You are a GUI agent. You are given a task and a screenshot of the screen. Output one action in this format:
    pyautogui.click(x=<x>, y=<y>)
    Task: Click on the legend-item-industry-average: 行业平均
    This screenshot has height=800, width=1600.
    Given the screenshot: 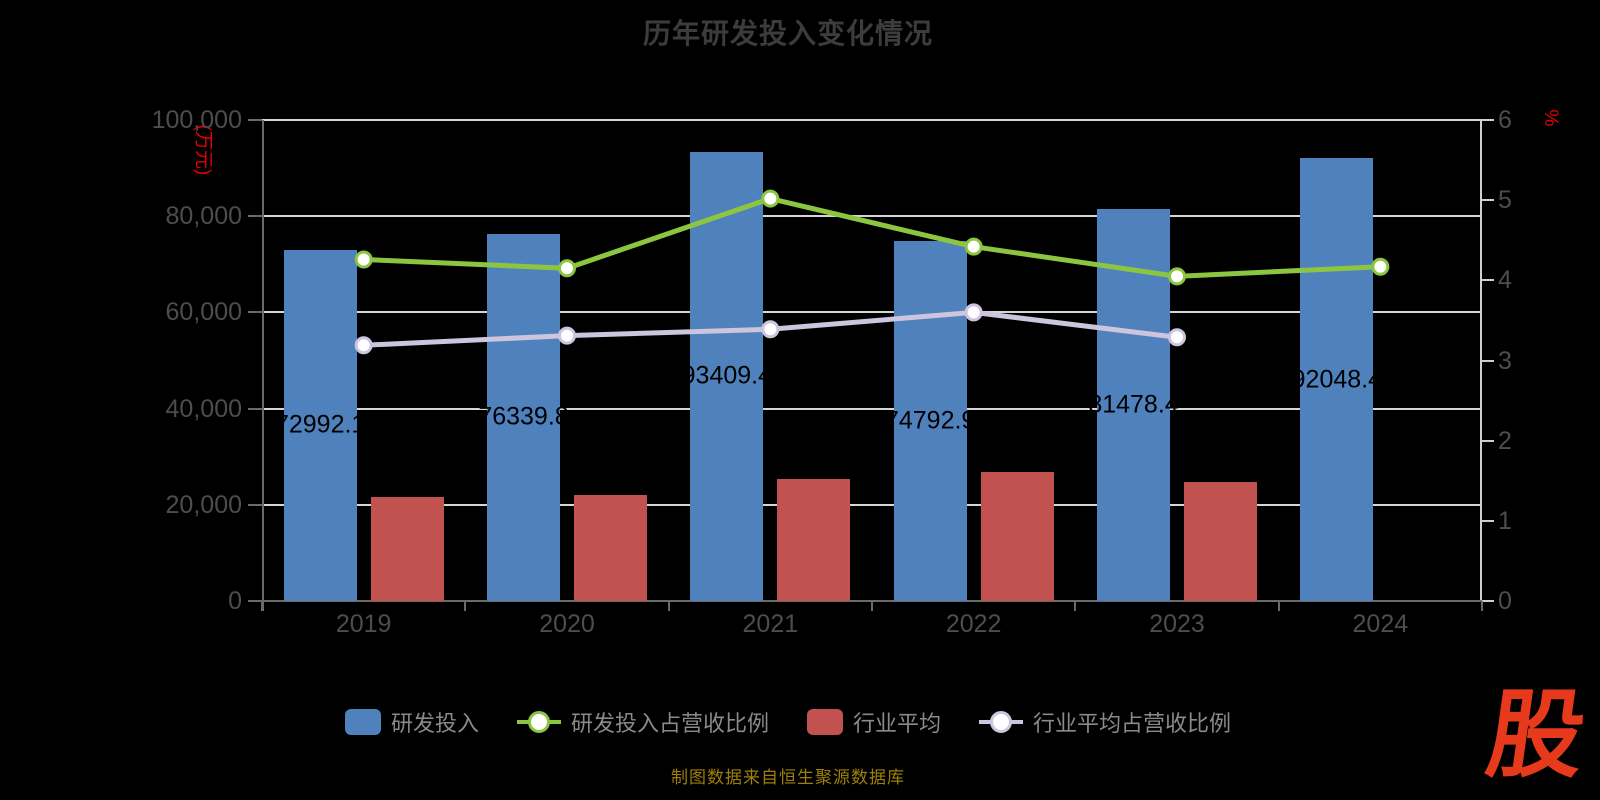 What is the action you would take?
    pyautogui.click(x=874, y=722)
    